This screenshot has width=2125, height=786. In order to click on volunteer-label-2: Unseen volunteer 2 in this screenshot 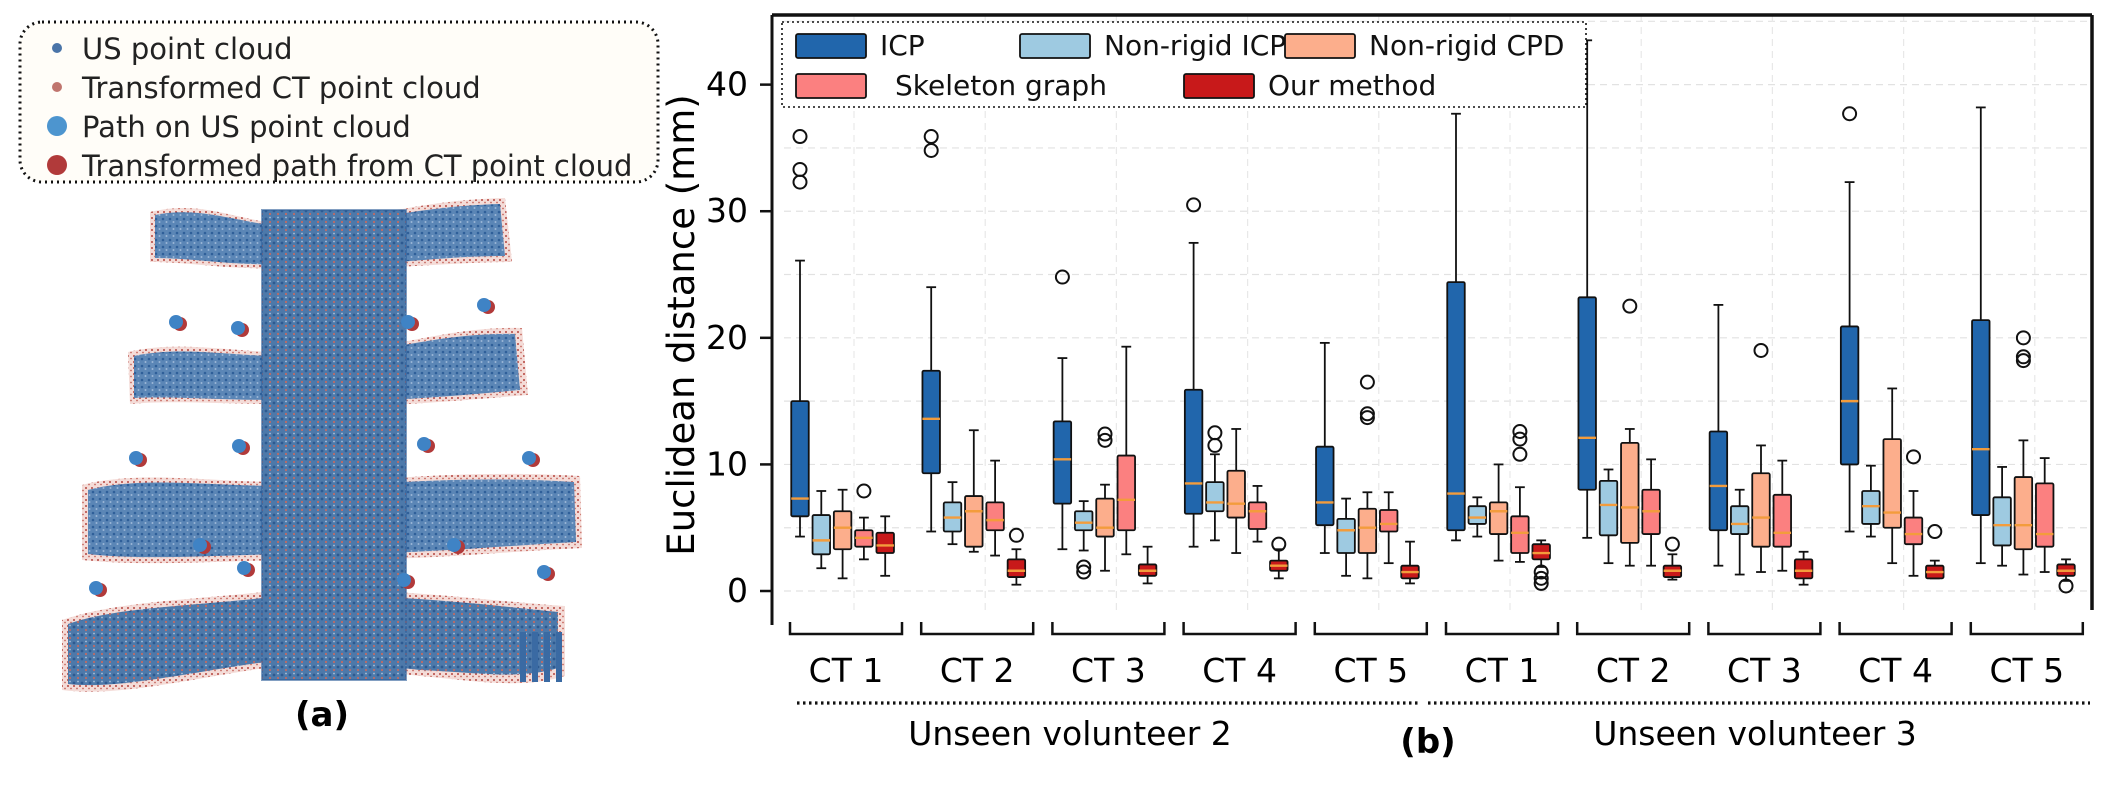, I will do `click(1070, 733)`.